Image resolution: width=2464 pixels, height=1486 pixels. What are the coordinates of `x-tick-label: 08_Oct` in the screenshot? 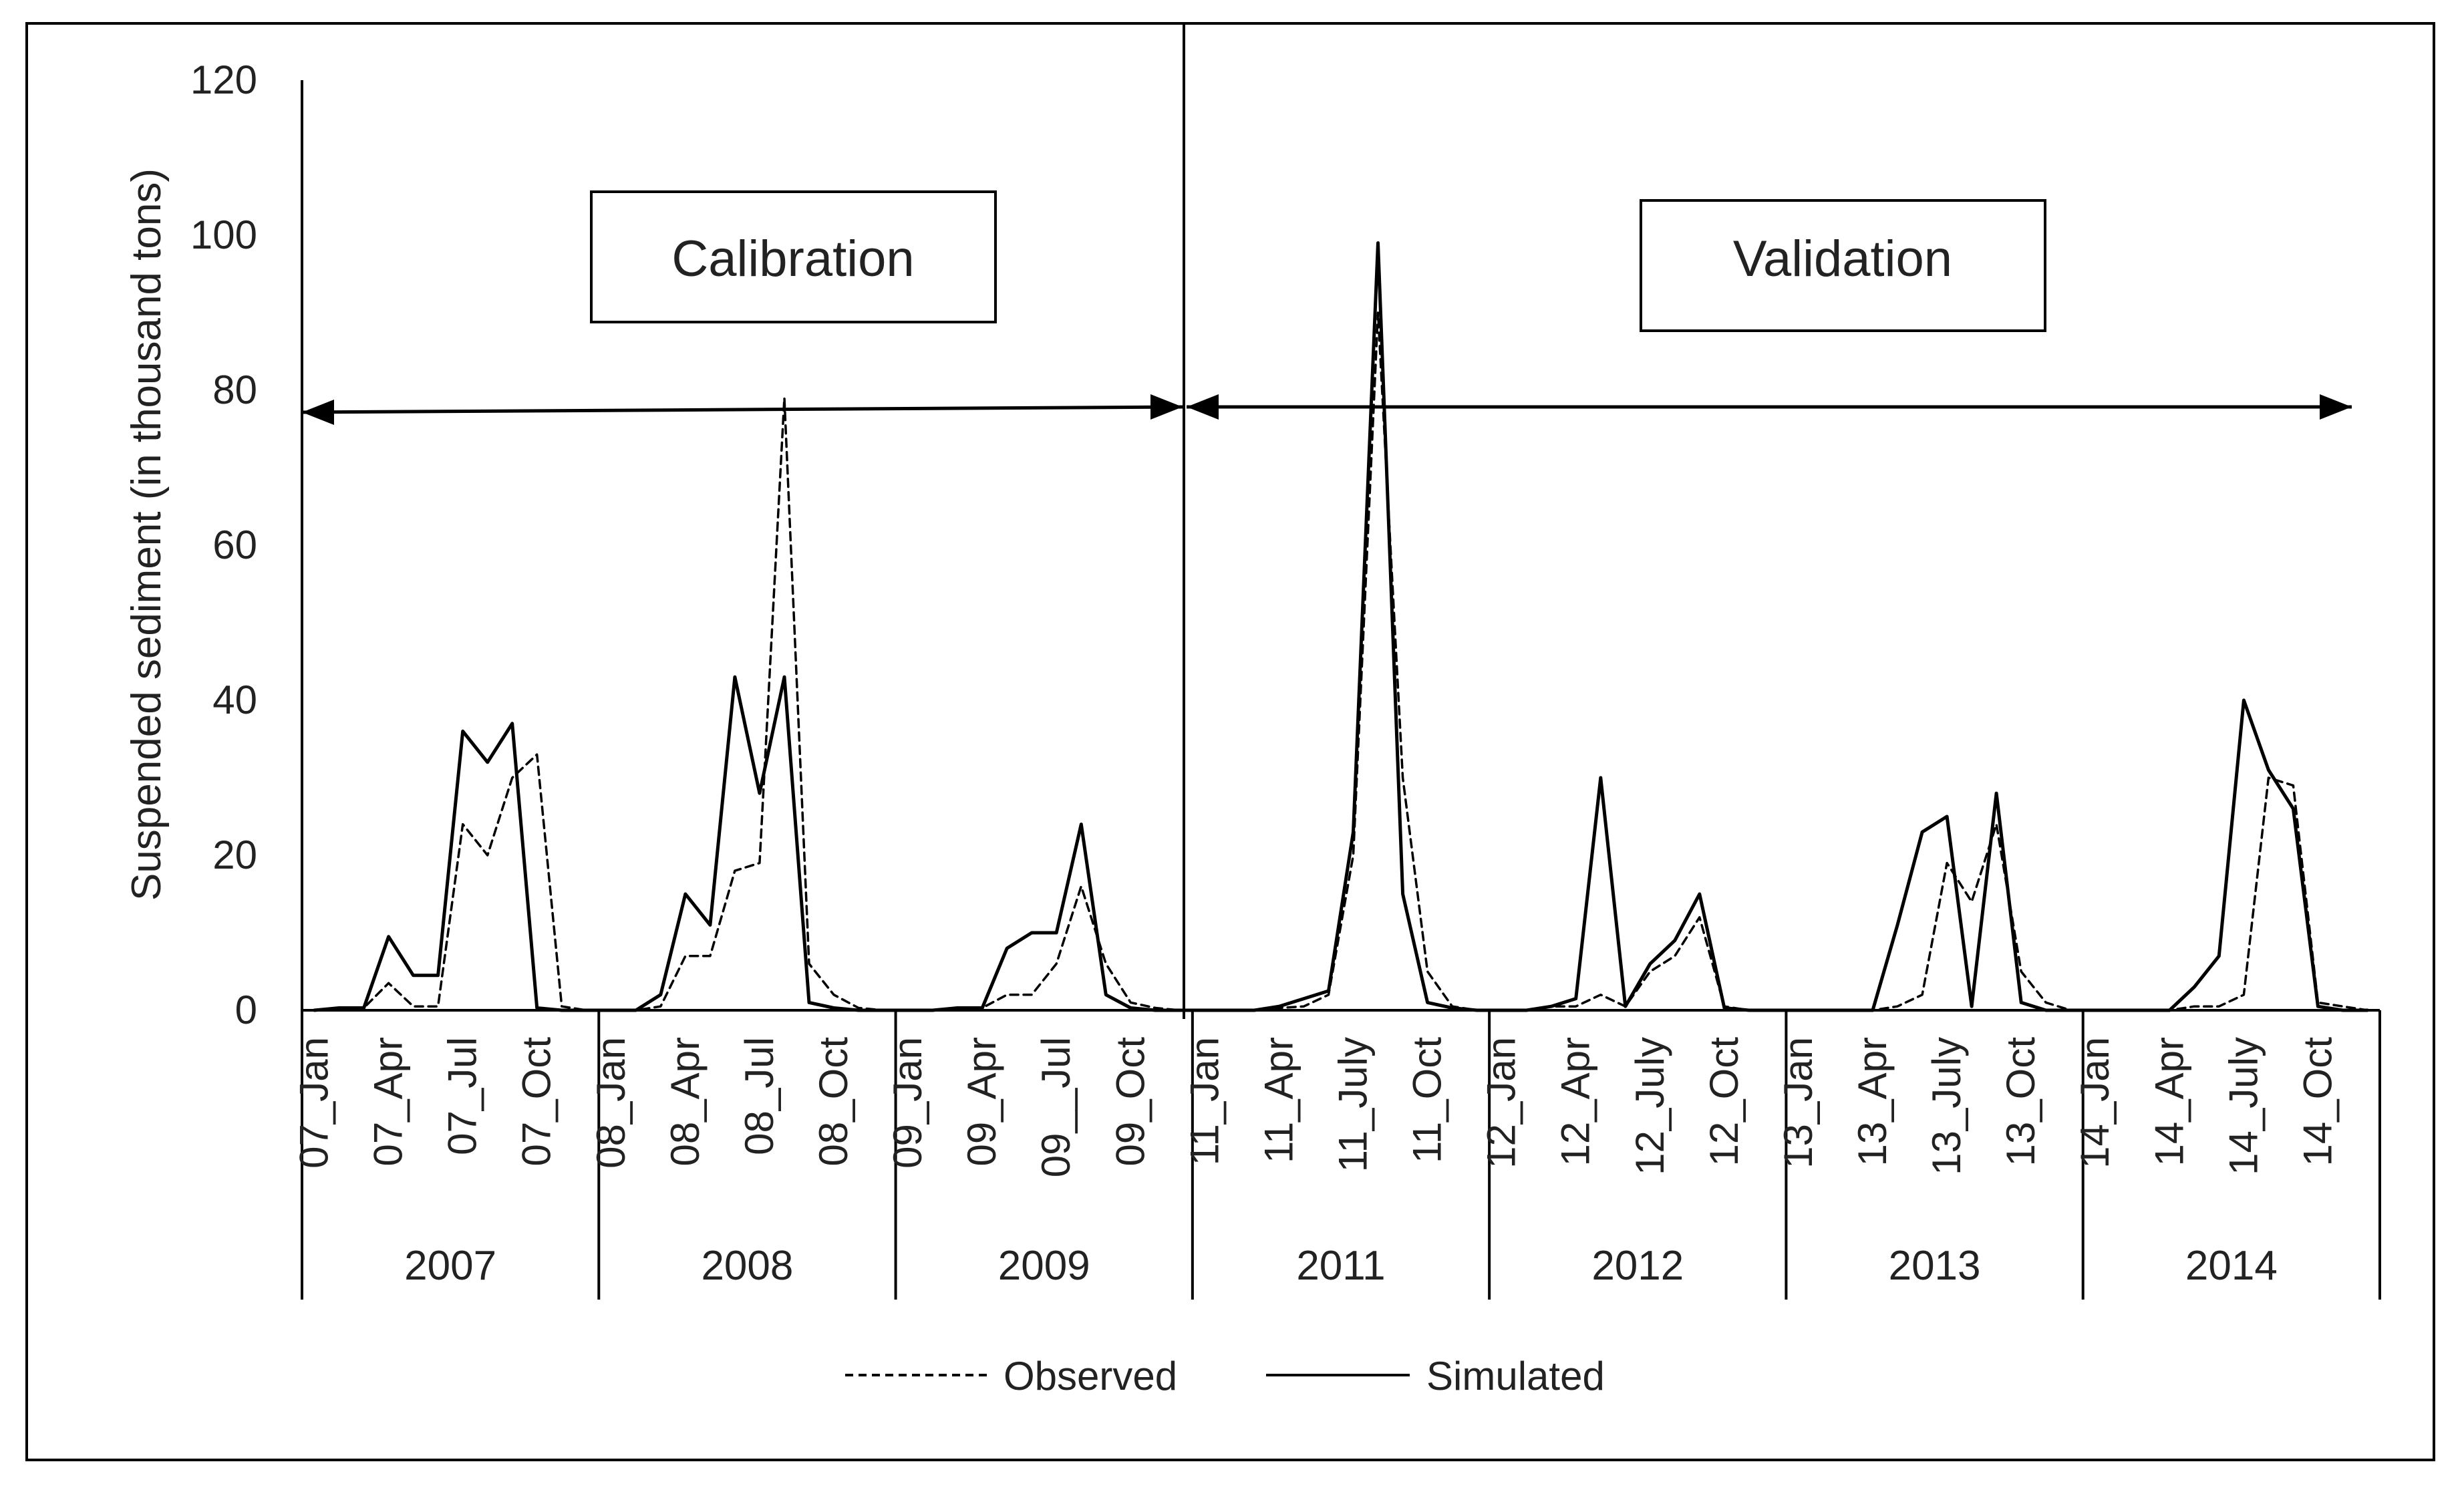 It's located at (833, 1102).